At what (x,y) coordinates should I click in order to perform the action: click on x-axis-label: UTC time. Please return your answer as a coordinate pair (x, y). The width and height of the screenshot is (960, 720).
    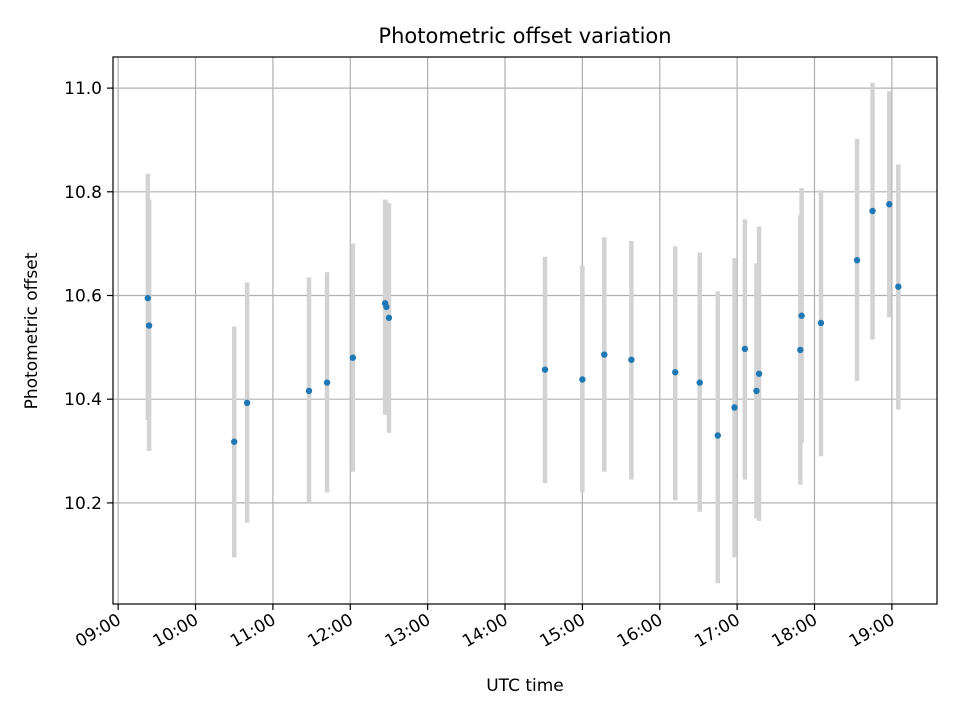
    Looking at the image, I should click on (525, 686).